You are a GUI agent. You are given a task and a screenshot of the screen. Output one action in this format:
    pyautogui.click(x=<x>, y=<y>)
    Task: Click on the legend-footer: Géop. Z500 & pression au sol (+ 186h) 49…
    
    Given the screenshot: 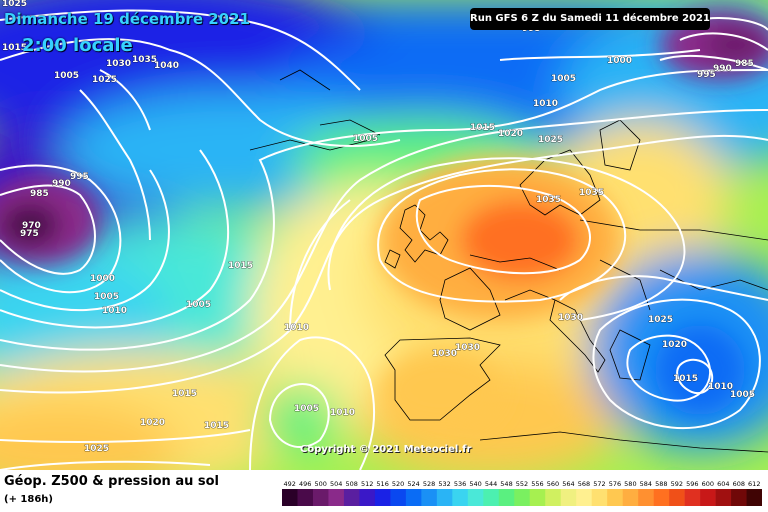 What is the action you would take?
    pyautogui.click(x=384, y=491)
    